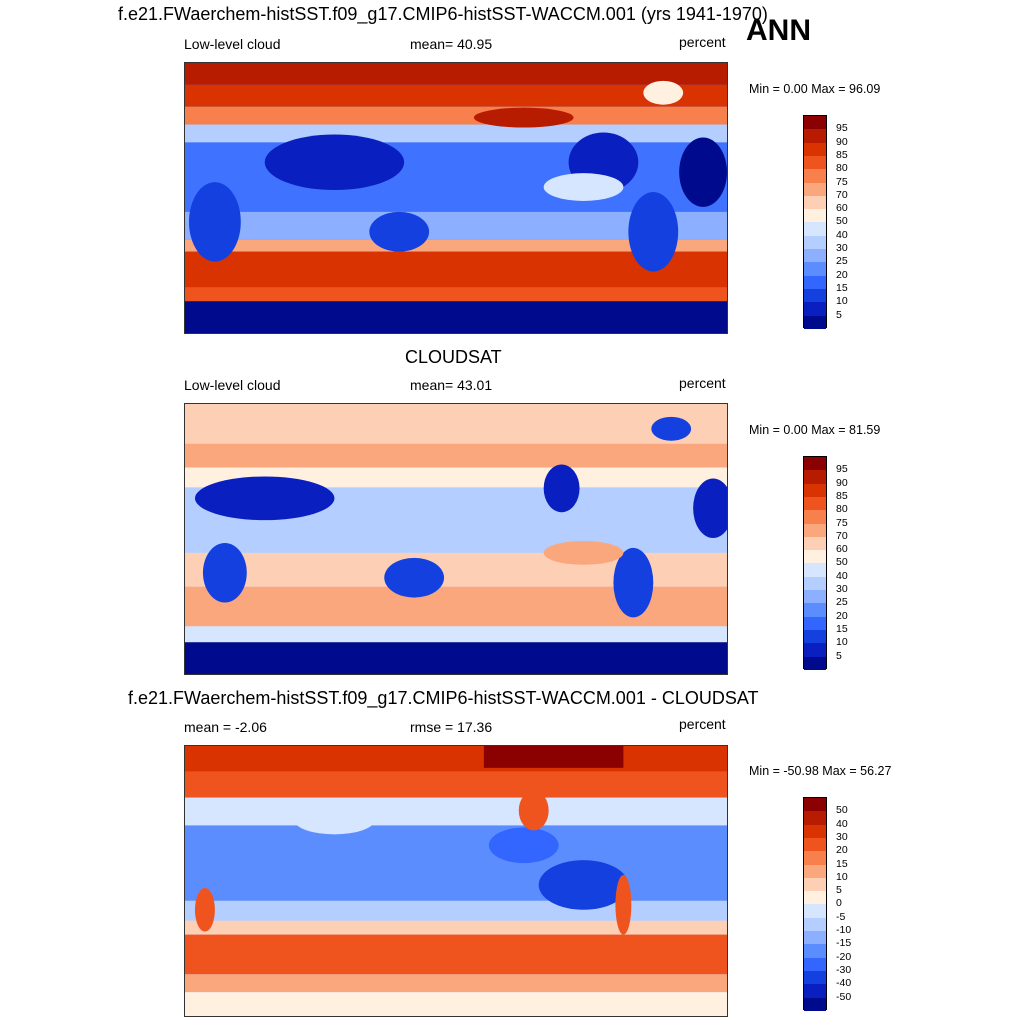 The image size is (1024, 1024). I want to click on colorbar-tick-label: -5, so click(841, 916).